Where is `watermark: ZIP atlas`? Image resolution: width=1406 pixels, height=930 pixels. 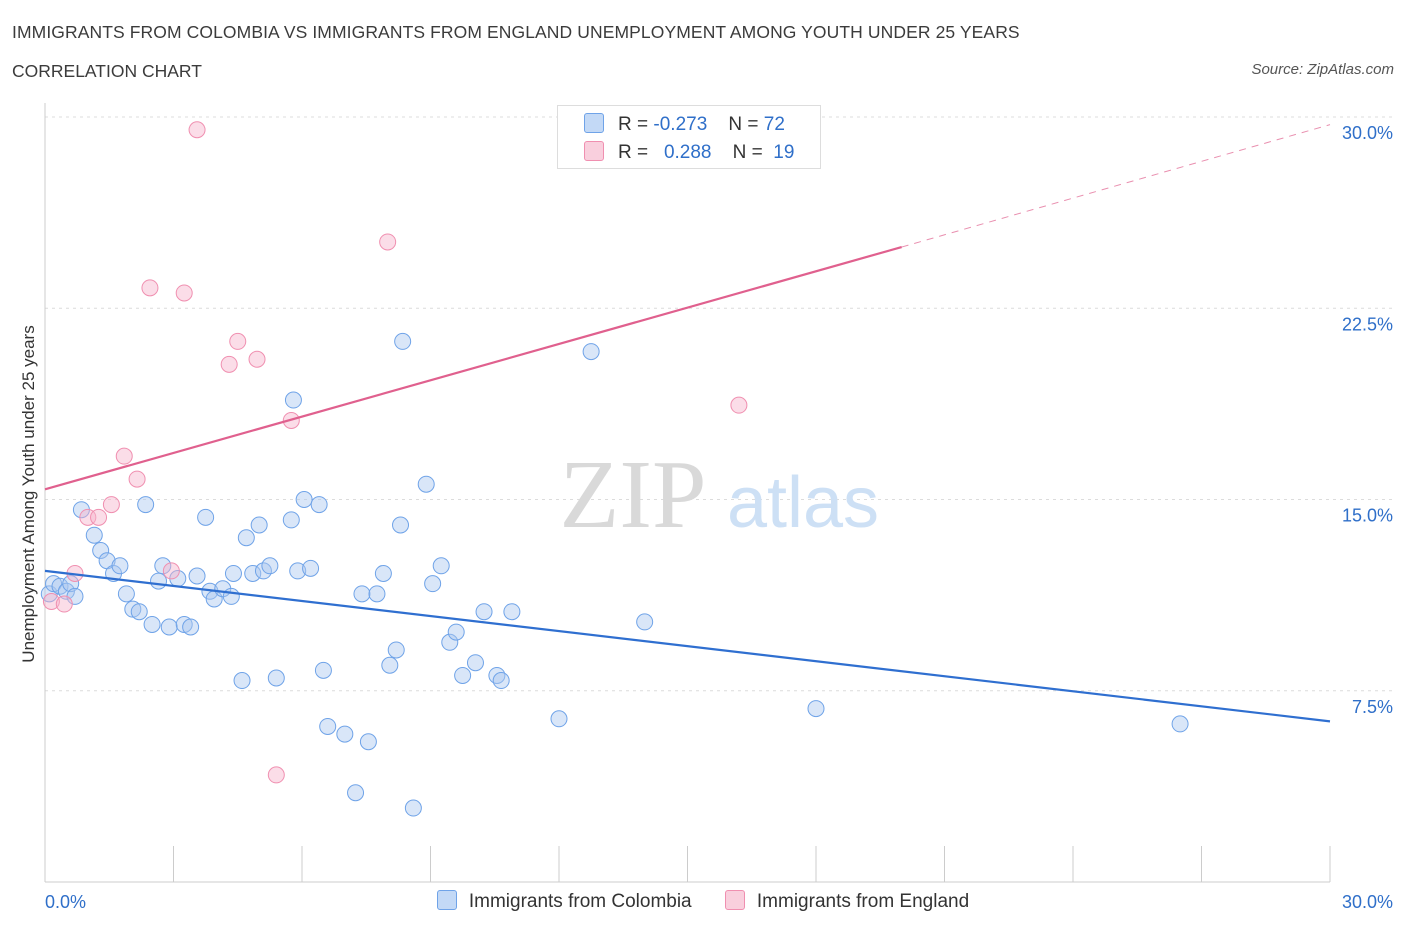
watermark: ZIP atlas is located at coordinates (720, 495).